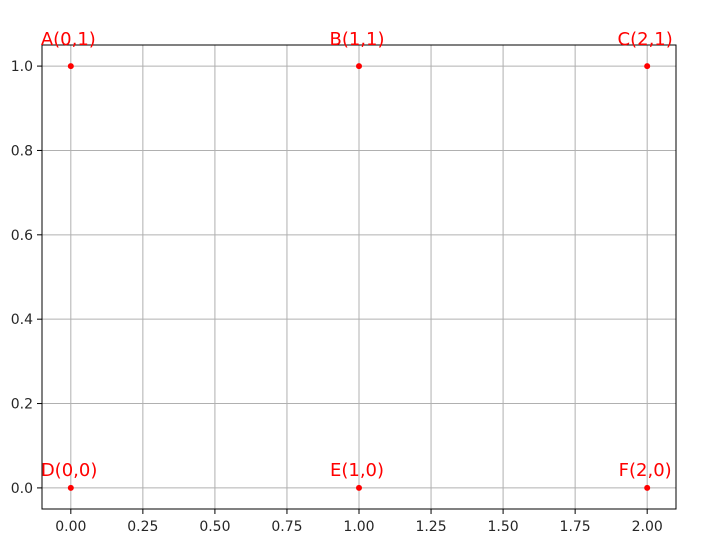 This screenshot has width=704, height=555. I want to click on point-label-e: E(1,0), so click(357, 470).